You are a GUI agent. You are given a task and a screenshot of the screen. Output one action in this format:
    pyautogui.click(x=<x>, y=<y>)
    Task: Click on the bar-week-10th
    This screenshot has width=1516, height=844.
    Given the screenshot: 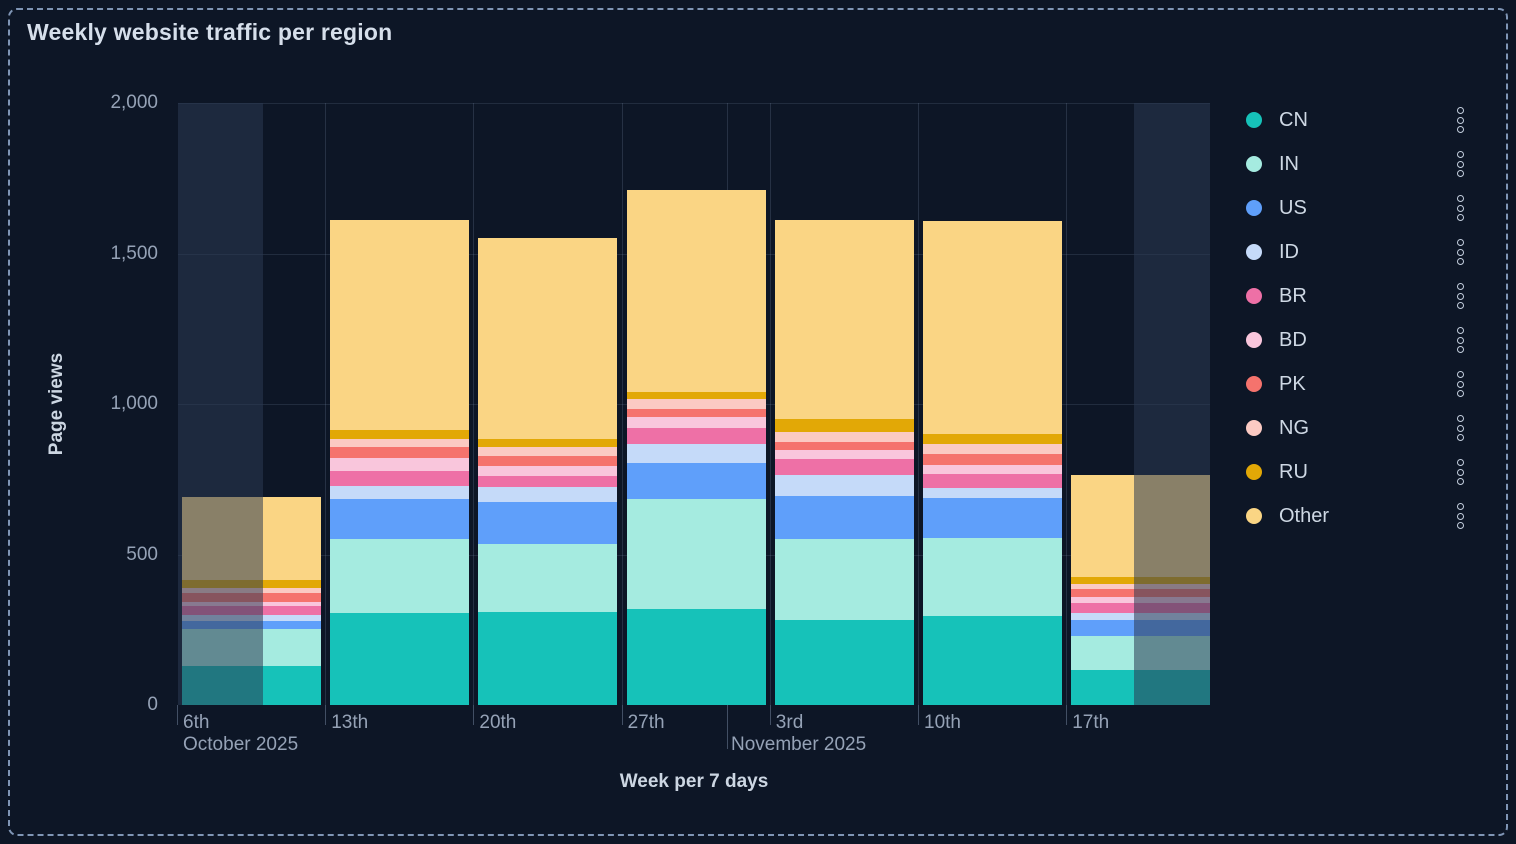 What is the action you would take?
    pyautogui.click(x=992, y=404)
    